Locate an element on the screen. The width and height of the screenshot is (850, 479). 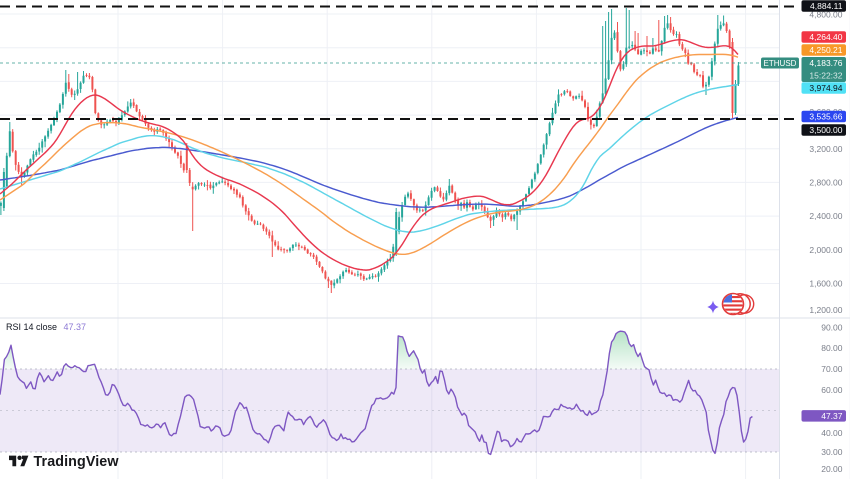
svg-text: 4,800.00 is located at coordinates (825, 15).